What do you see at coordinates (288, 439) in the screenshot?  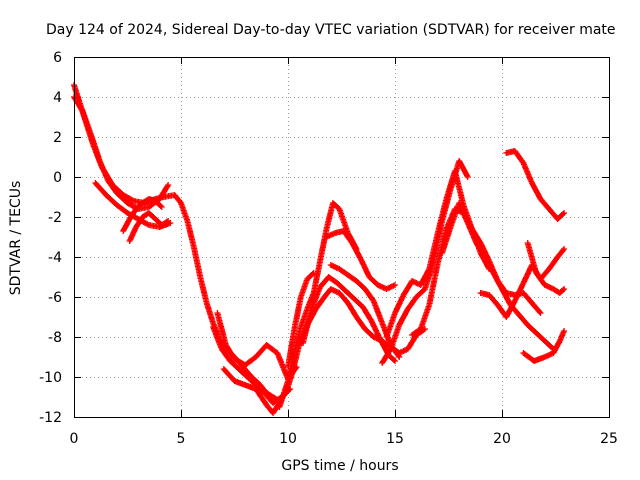 I see `x-tick-label: 10` at bounding box center [288, 439].